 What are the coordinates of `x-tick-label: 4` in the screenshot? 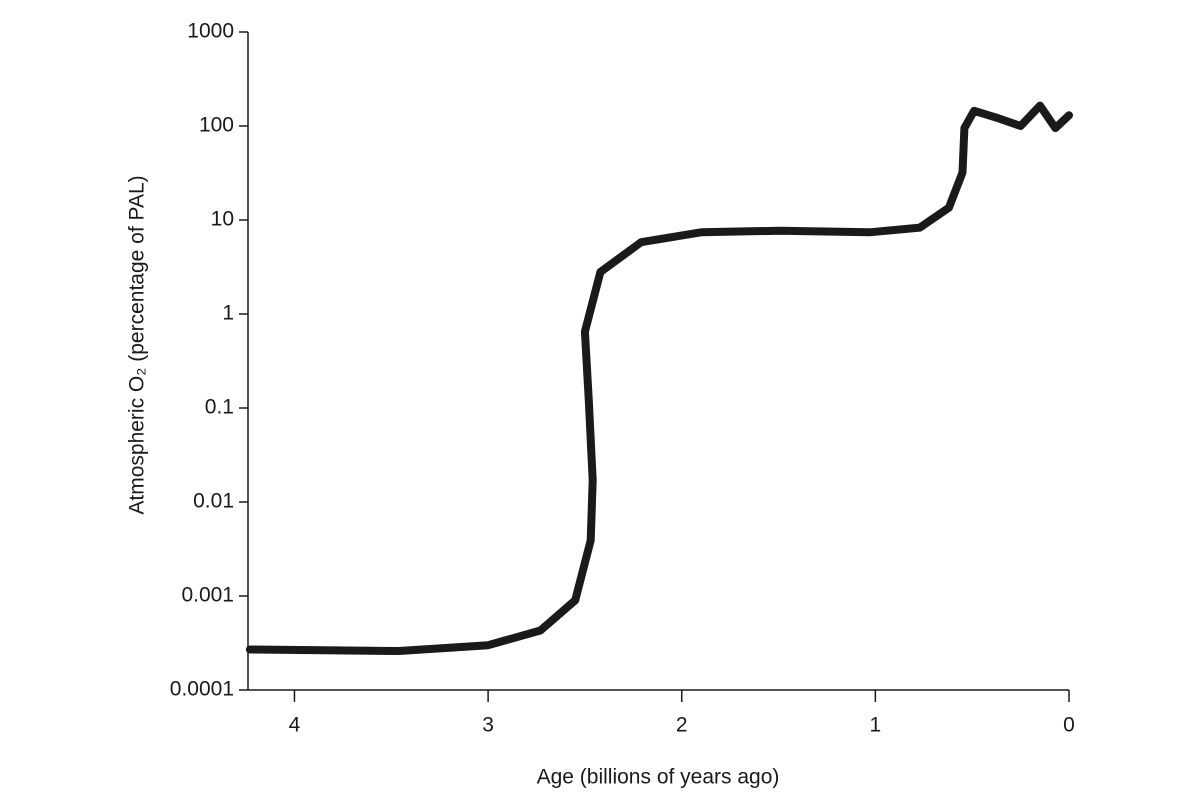 It's located at (295, 725).